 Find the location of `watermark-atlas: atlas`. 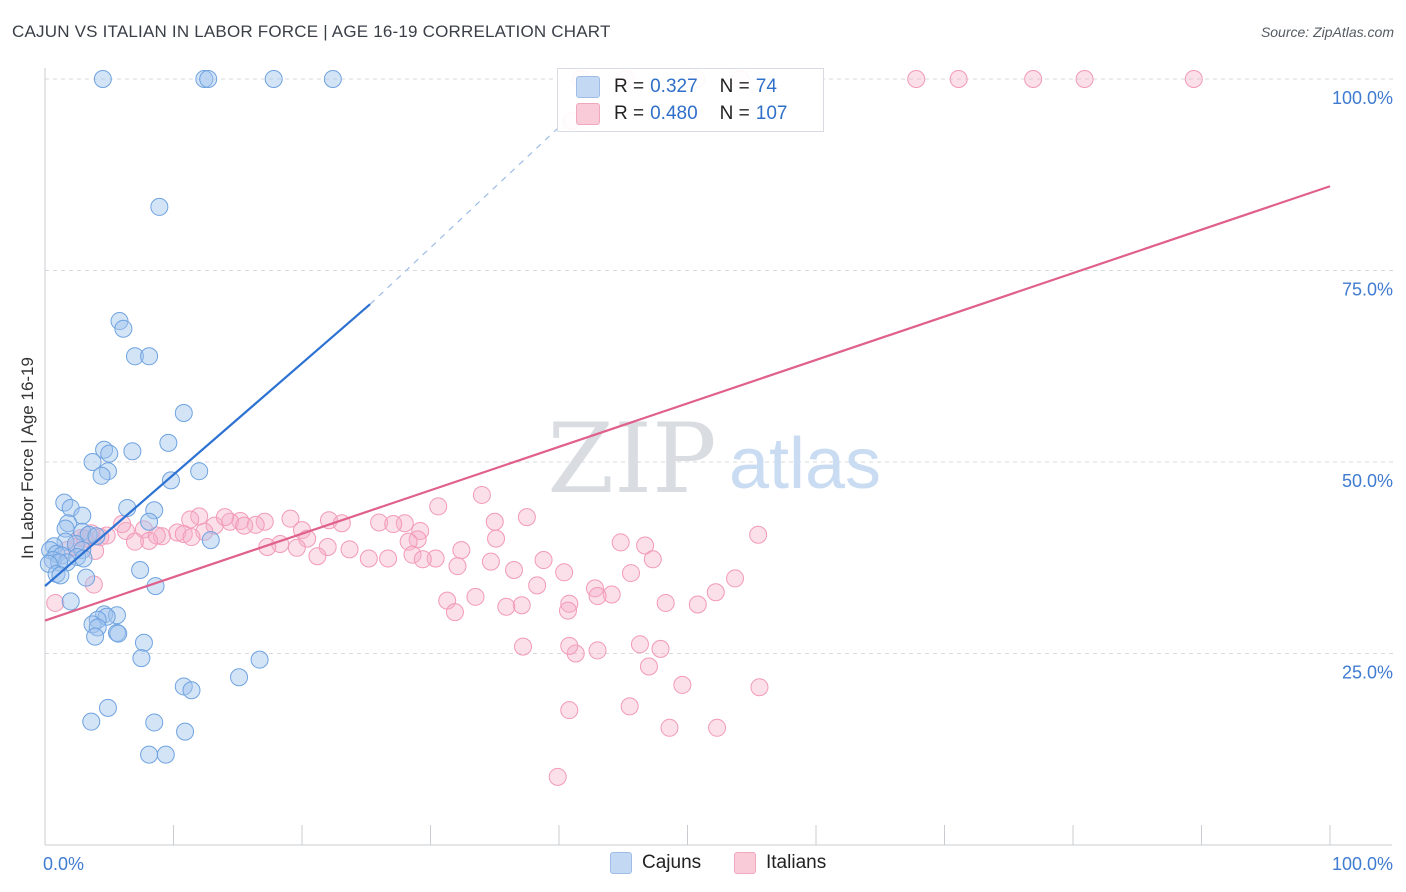

watermark-atlas: atlas is located at coordinates (805, 464).